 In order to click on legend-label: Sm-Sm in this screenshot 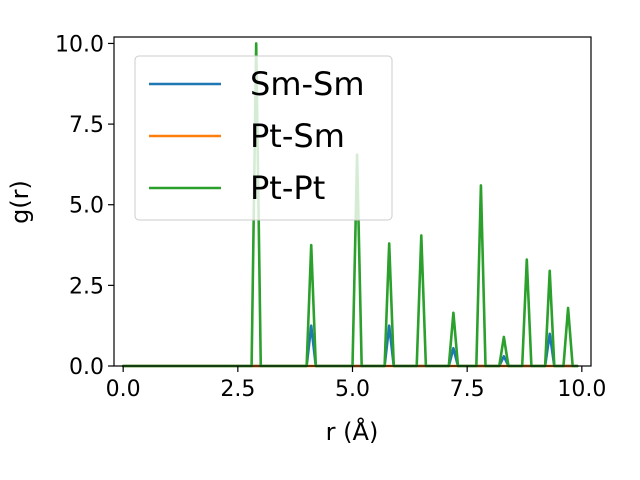, I will do `click(307, 84)`.